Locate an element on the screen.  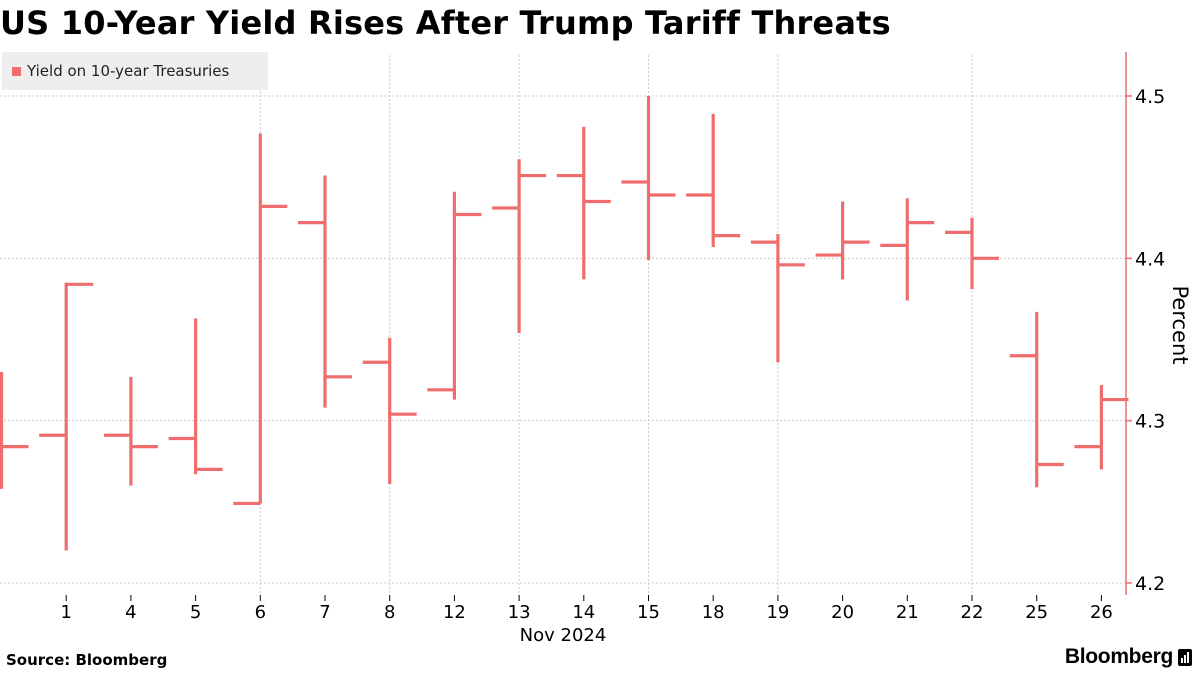
y-tick-label: 4.5 is located at coordinates (1150, 97).